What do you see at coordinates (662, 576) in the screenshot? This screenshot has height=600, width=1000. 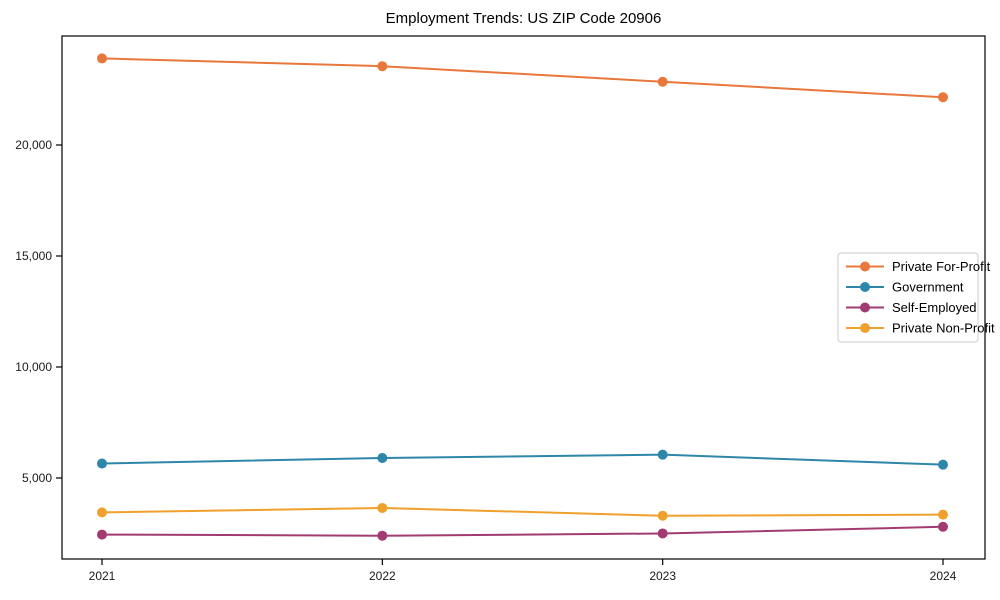 I see `x-tick-label: 2023` at bounding box center [662, 576].